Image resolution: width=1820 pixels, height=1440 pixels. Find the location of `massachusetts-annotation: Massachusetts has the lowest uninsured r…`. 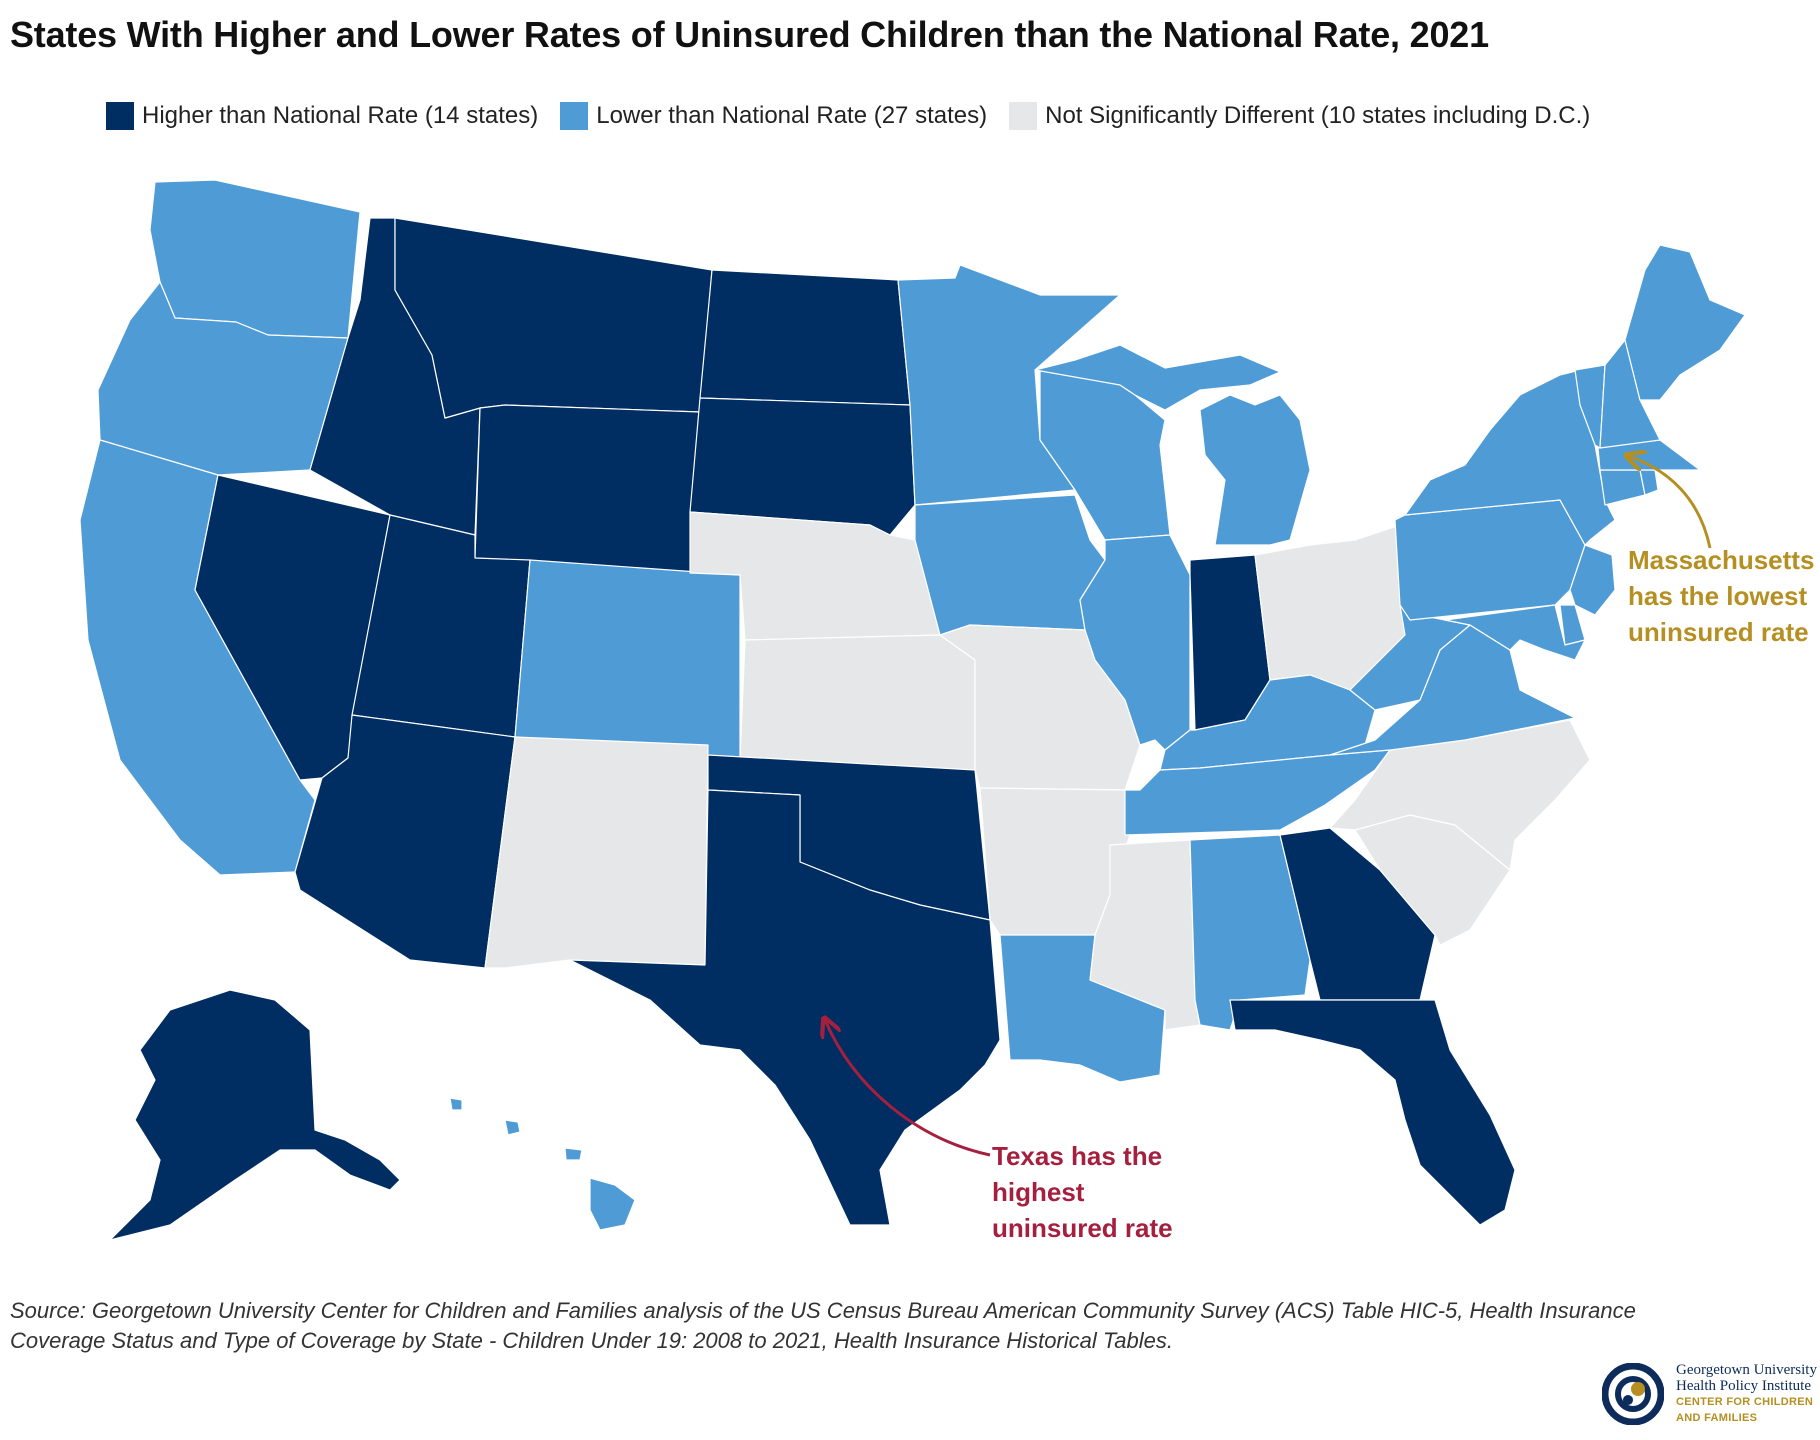

massachusetts-annotation: Massachusetts has the lowest uninsured r… is located at coordinates (1721, 596).